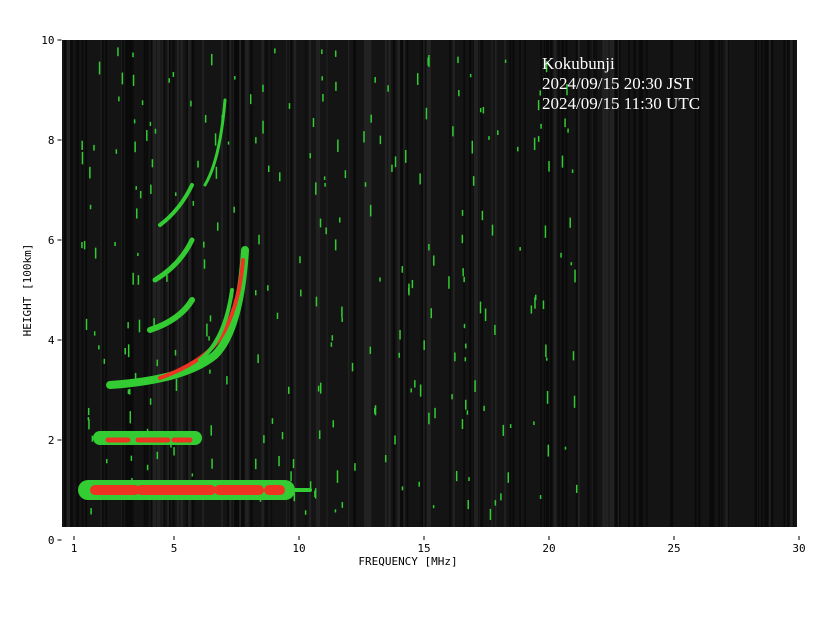  What do you see at coordinates (51, 140) in the screenshot?
I see `y-tick-label: 8` at bounding box center [51, 140].